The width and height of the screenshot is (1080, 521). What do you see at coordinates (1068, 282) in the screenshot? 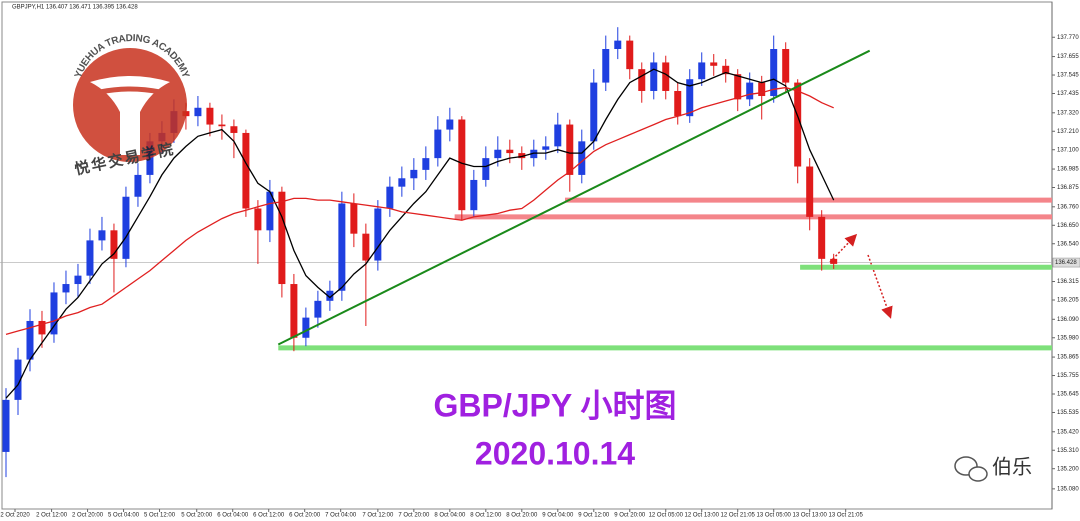
I see `y-tick-label: 136.315` at bounding box center [1068, 282].